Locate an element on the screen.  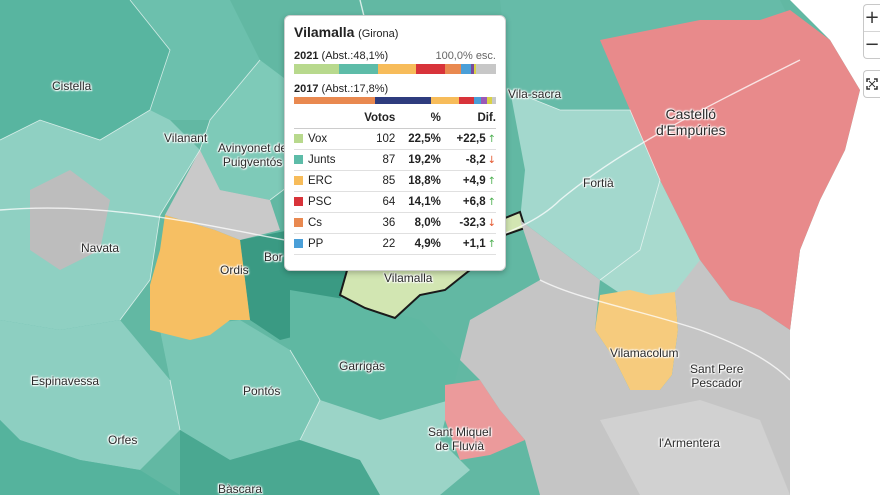
party-cell: PSC is located at coordinates (323, 202).